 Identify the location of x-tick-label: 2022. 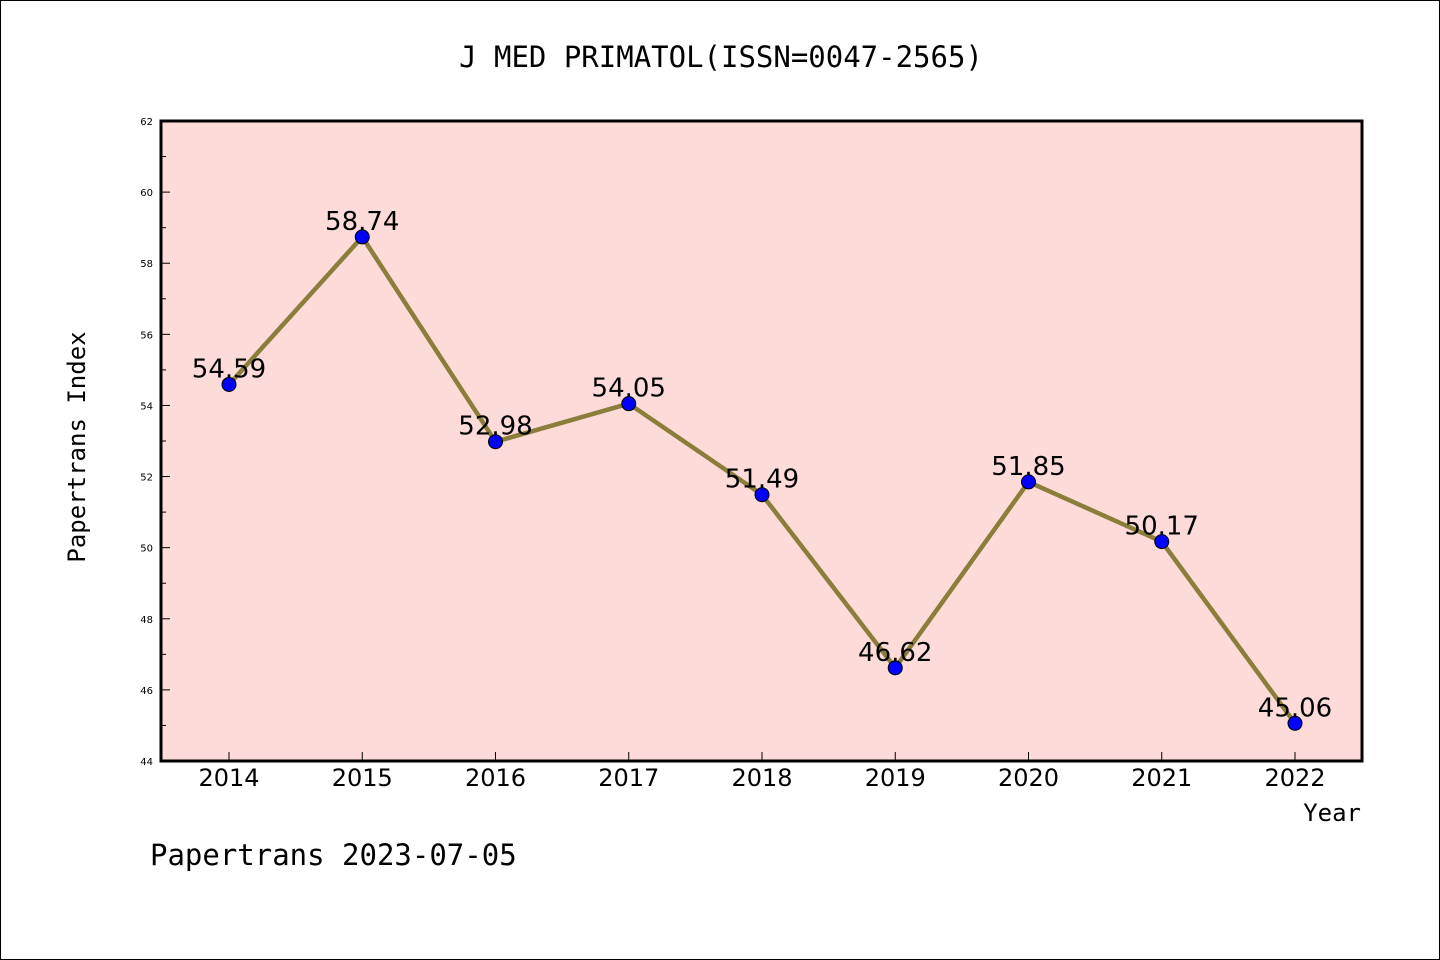
(1294, 778).